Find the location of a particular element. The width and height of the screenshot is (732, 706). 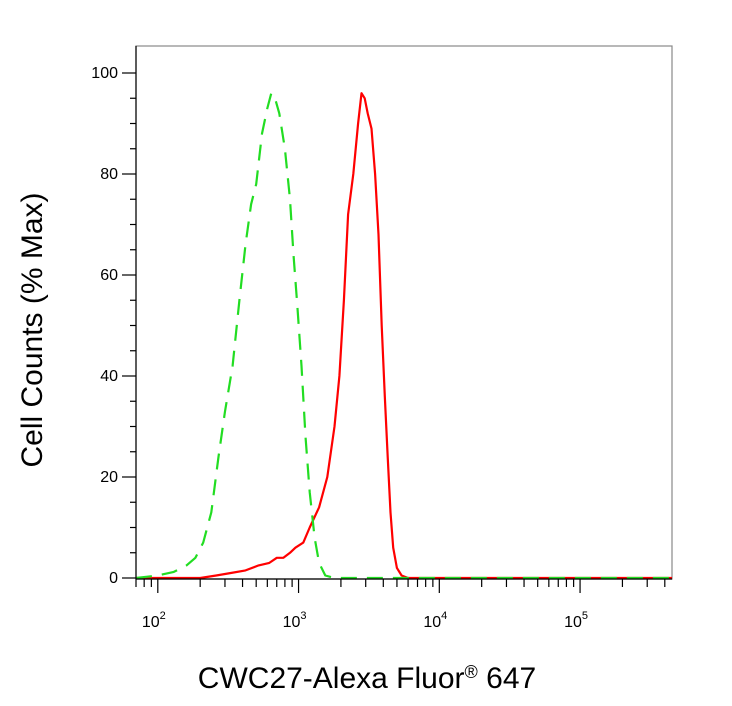

x-axis-title-registered-mark: ® is located at coordinates (471, 672).